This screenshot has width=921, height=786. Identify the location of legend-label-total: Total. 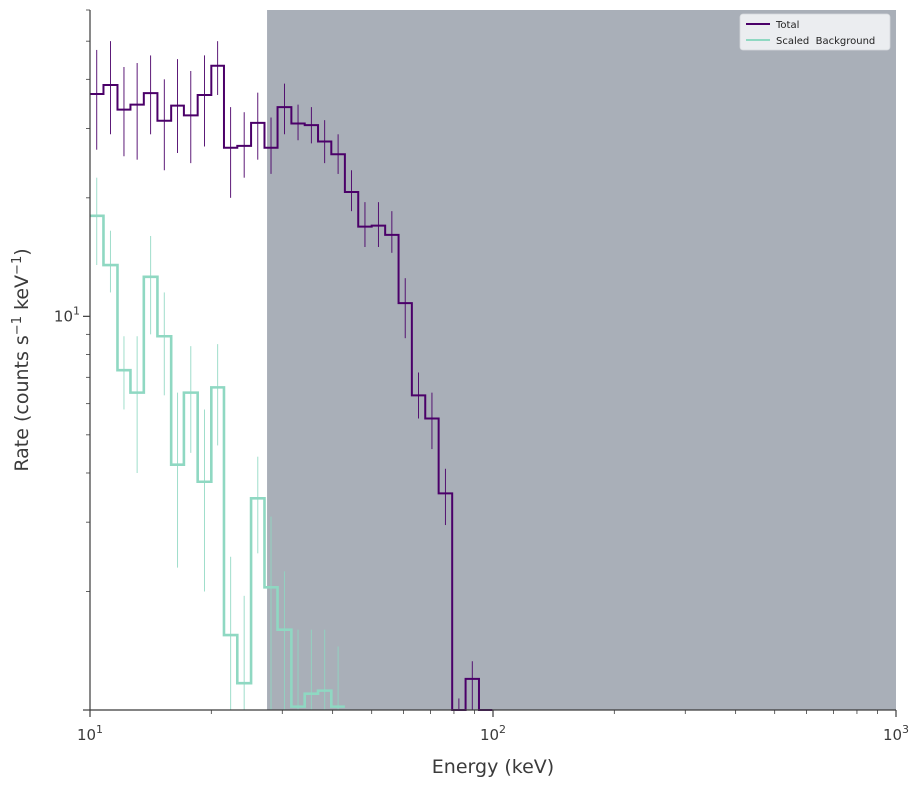
(787, 25).